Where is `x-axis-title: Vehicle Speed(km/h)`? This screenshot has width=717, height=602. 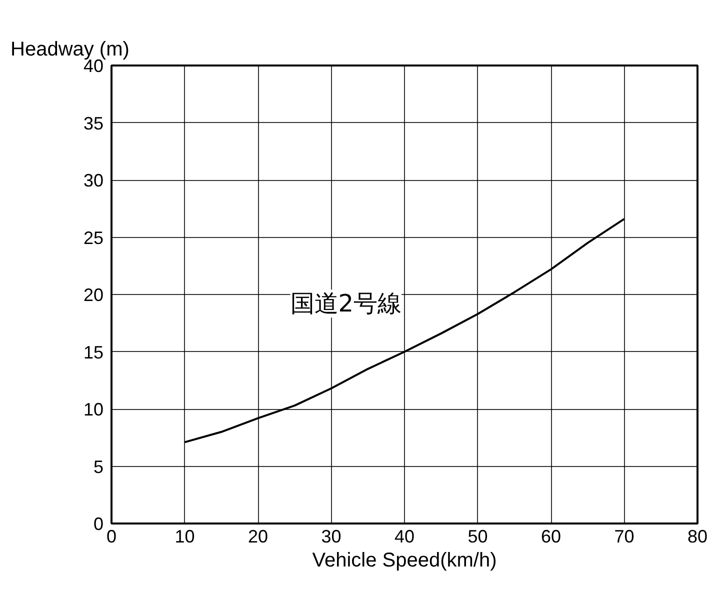
x-axis-title: Vehicle Speed(km/h) is located at coordinates (404, 561).